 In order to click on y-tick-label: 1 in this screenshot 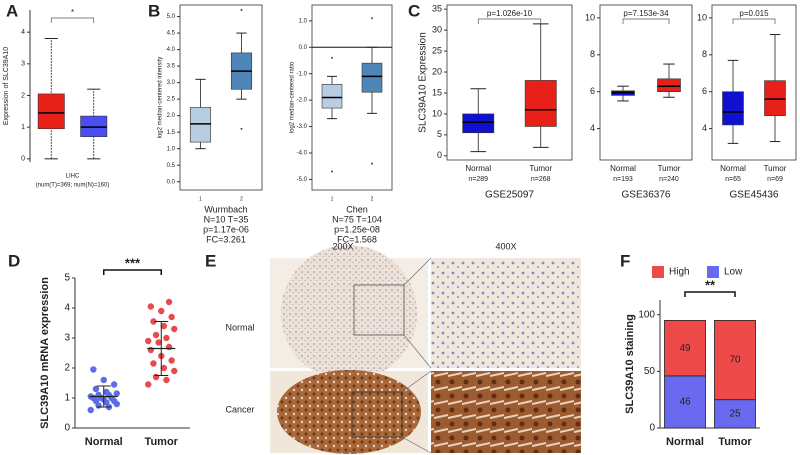, I will do `click(23, 127)`.